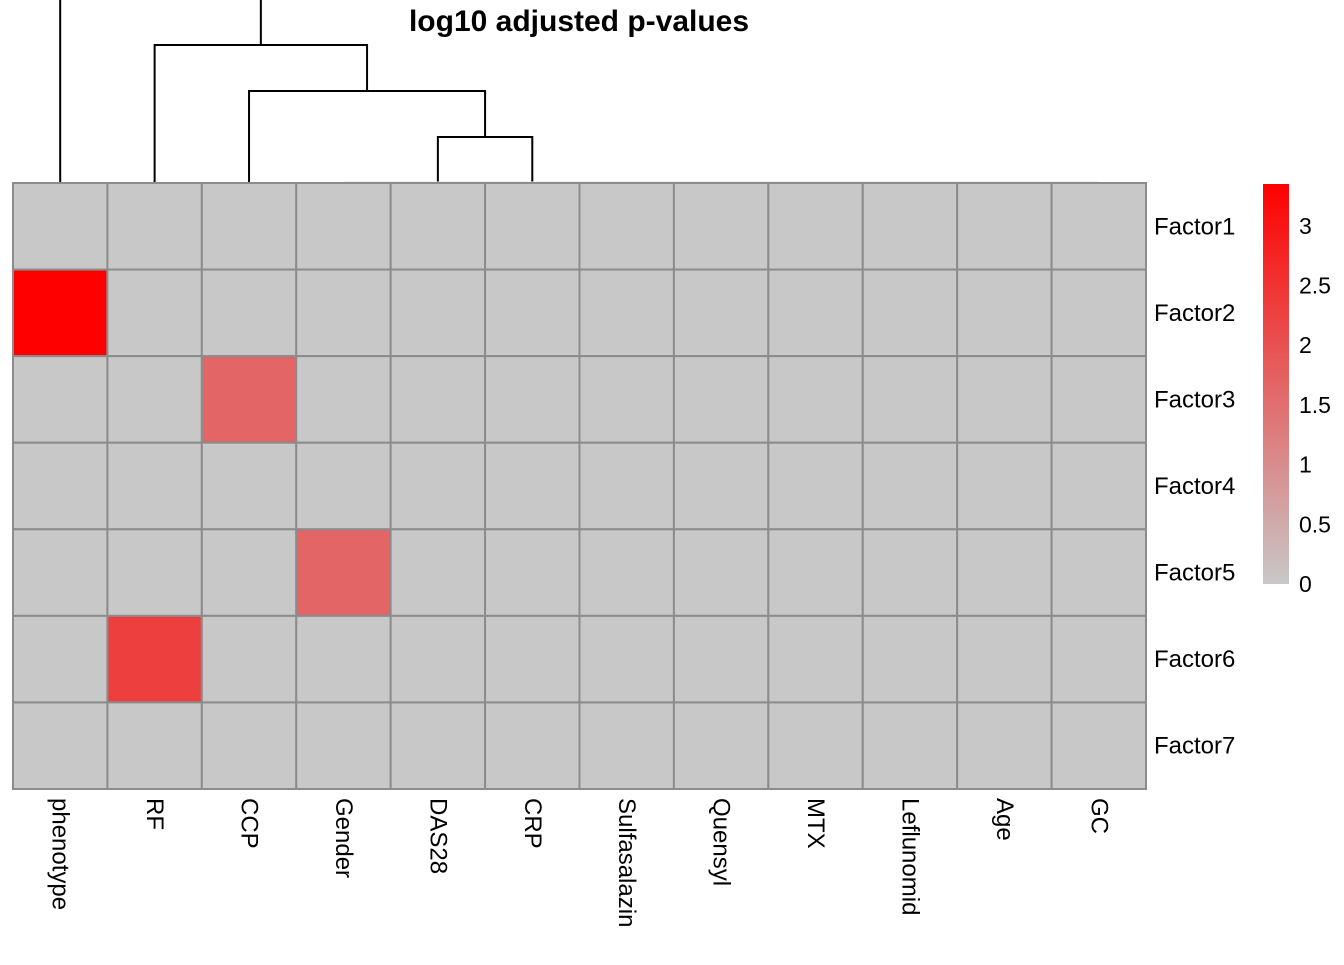 The width and height of the screenshot is (1344, 965). Describe the element at coordinates (343, 313) in the screenshot. I see `heatmap-cell-factor2-gender` at that location.